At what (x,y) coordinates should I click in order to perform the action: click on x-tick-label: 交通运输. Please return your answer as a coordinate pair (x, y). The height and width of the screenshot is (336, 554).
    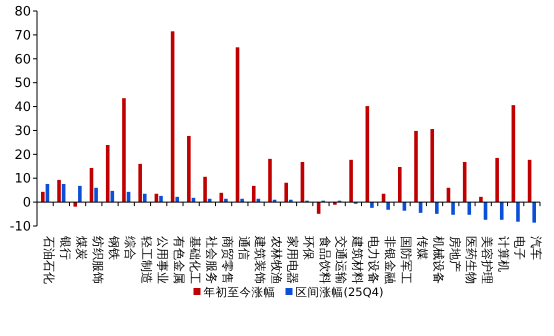
    Looking at the image, I should click on (341, 260).